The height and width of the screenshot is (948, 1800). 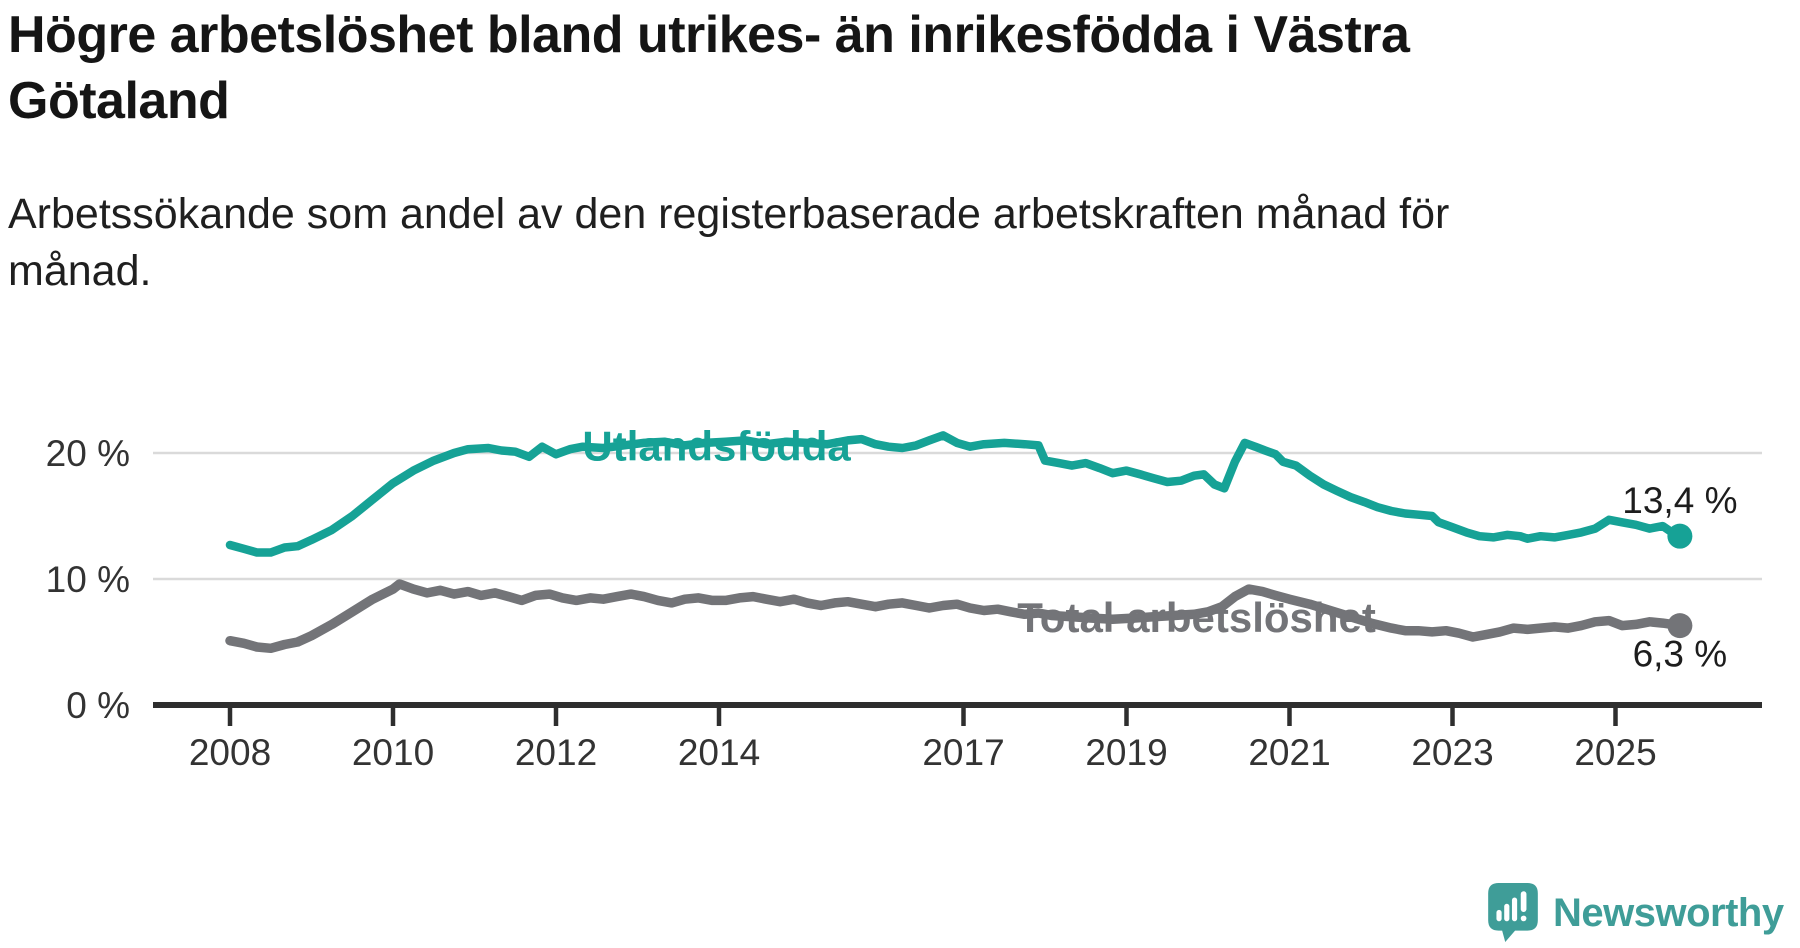 What do you see at coordinates (1126, 752) in the screenshot?
I see `x-axis-tick-label: 2019` at bounding box center [1126, 752].